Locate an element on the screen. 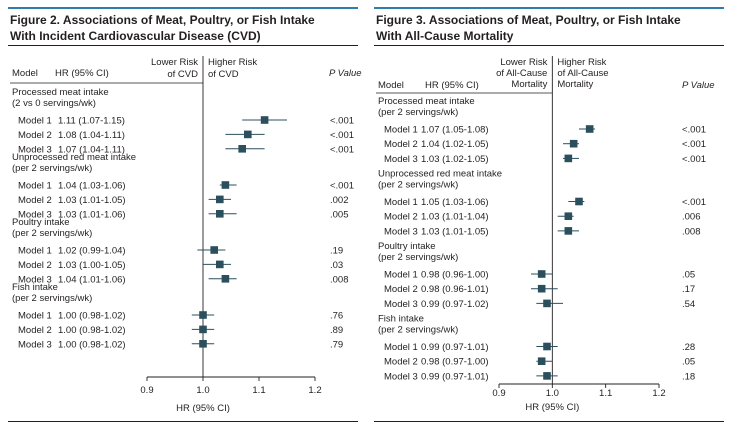 The height and width of the screenshot is (435, 732). p-value: .008 is located at coordinates (691, 231).